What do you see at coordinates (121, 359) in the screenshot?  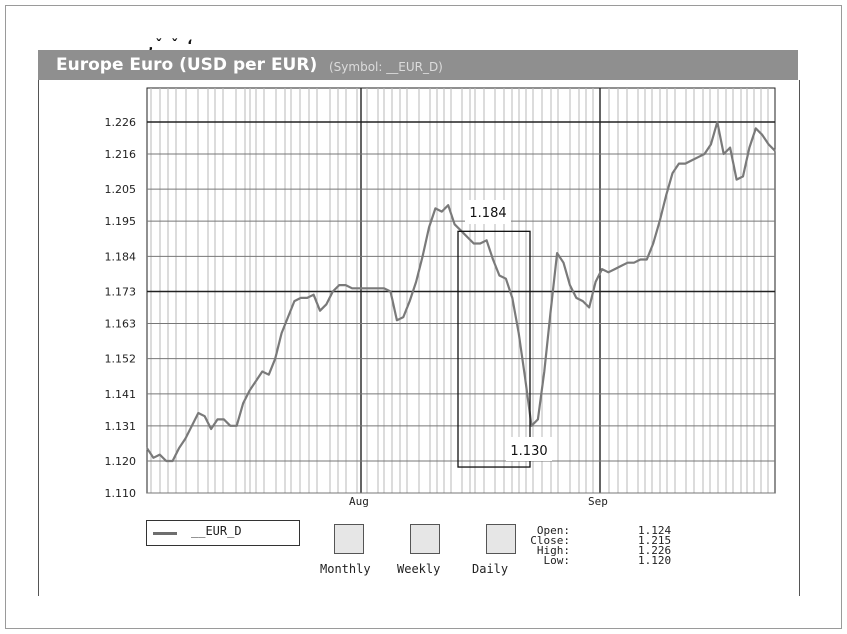 I see `y-tick-label: 1.152` at bounding box center [121, 359].